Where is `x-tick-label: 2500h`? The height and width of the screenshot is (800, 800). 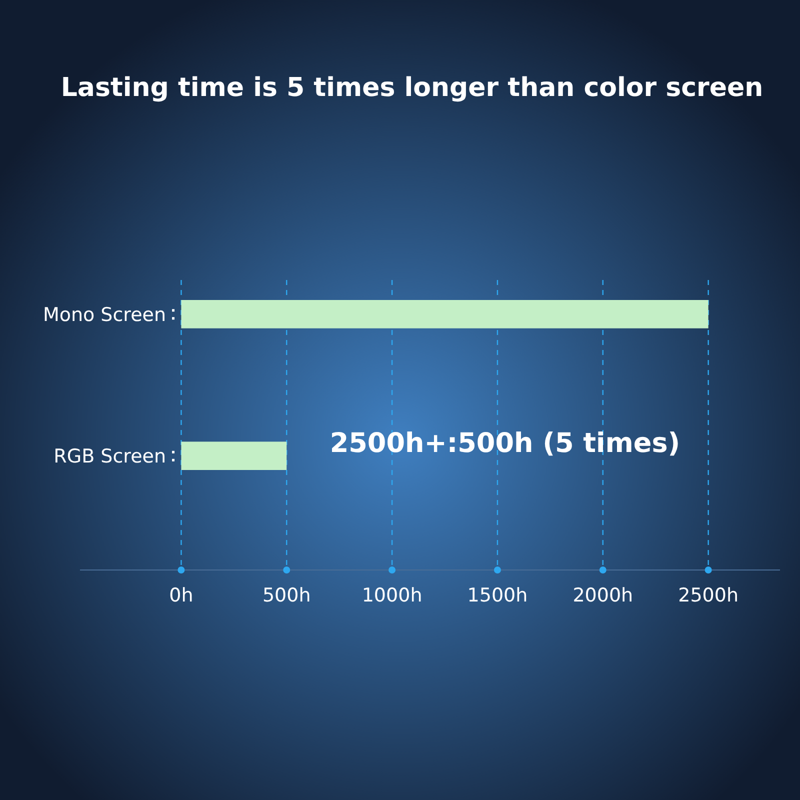 x-tick-label: 2500h is located at coordinates (708, 595).